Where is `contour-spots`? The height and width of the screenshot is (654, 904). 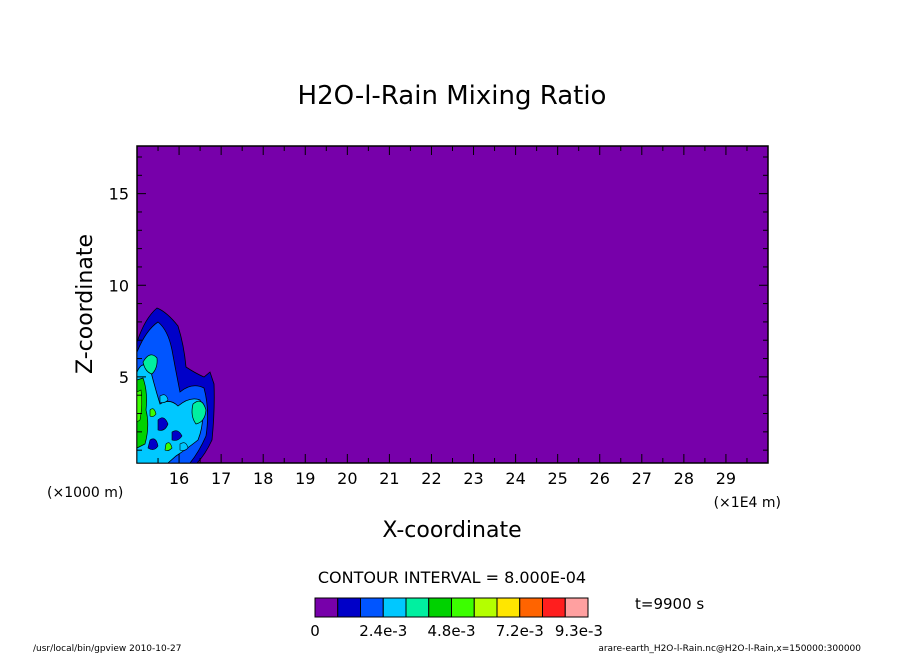
contour-spots is located at coordinates (165, 433).